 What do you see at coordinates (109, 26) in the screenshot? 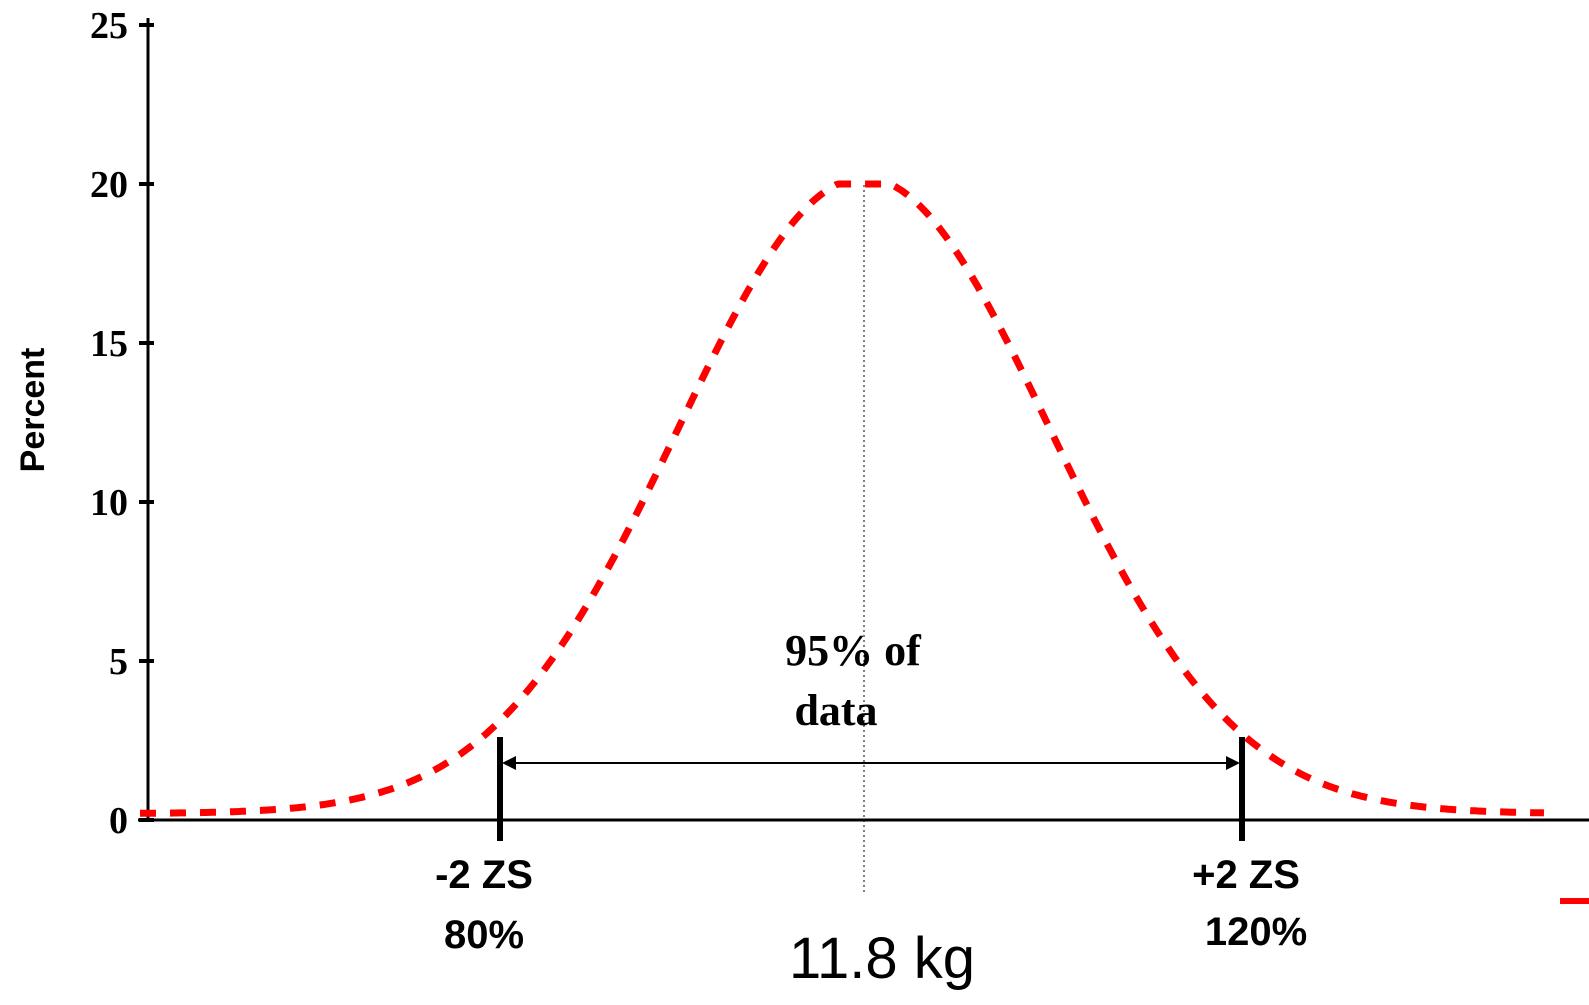
I see `y-tick-label: 25` at bounding box center [109, 26].